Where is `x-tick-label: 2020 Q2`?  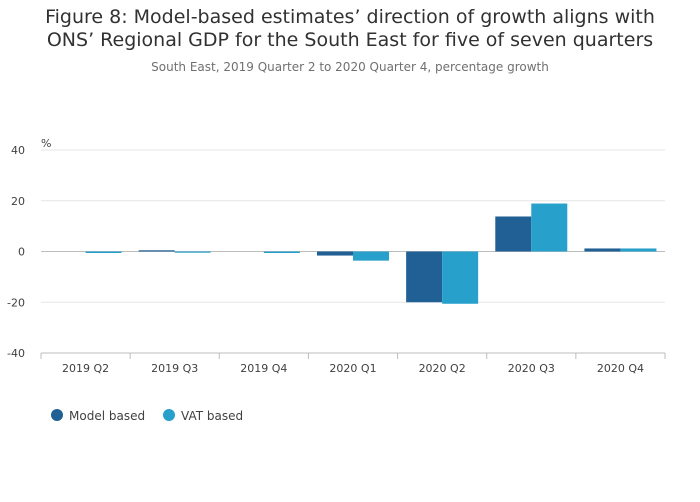 x-tick-label: 2020 Q2 is located at coordinates (442, 368).